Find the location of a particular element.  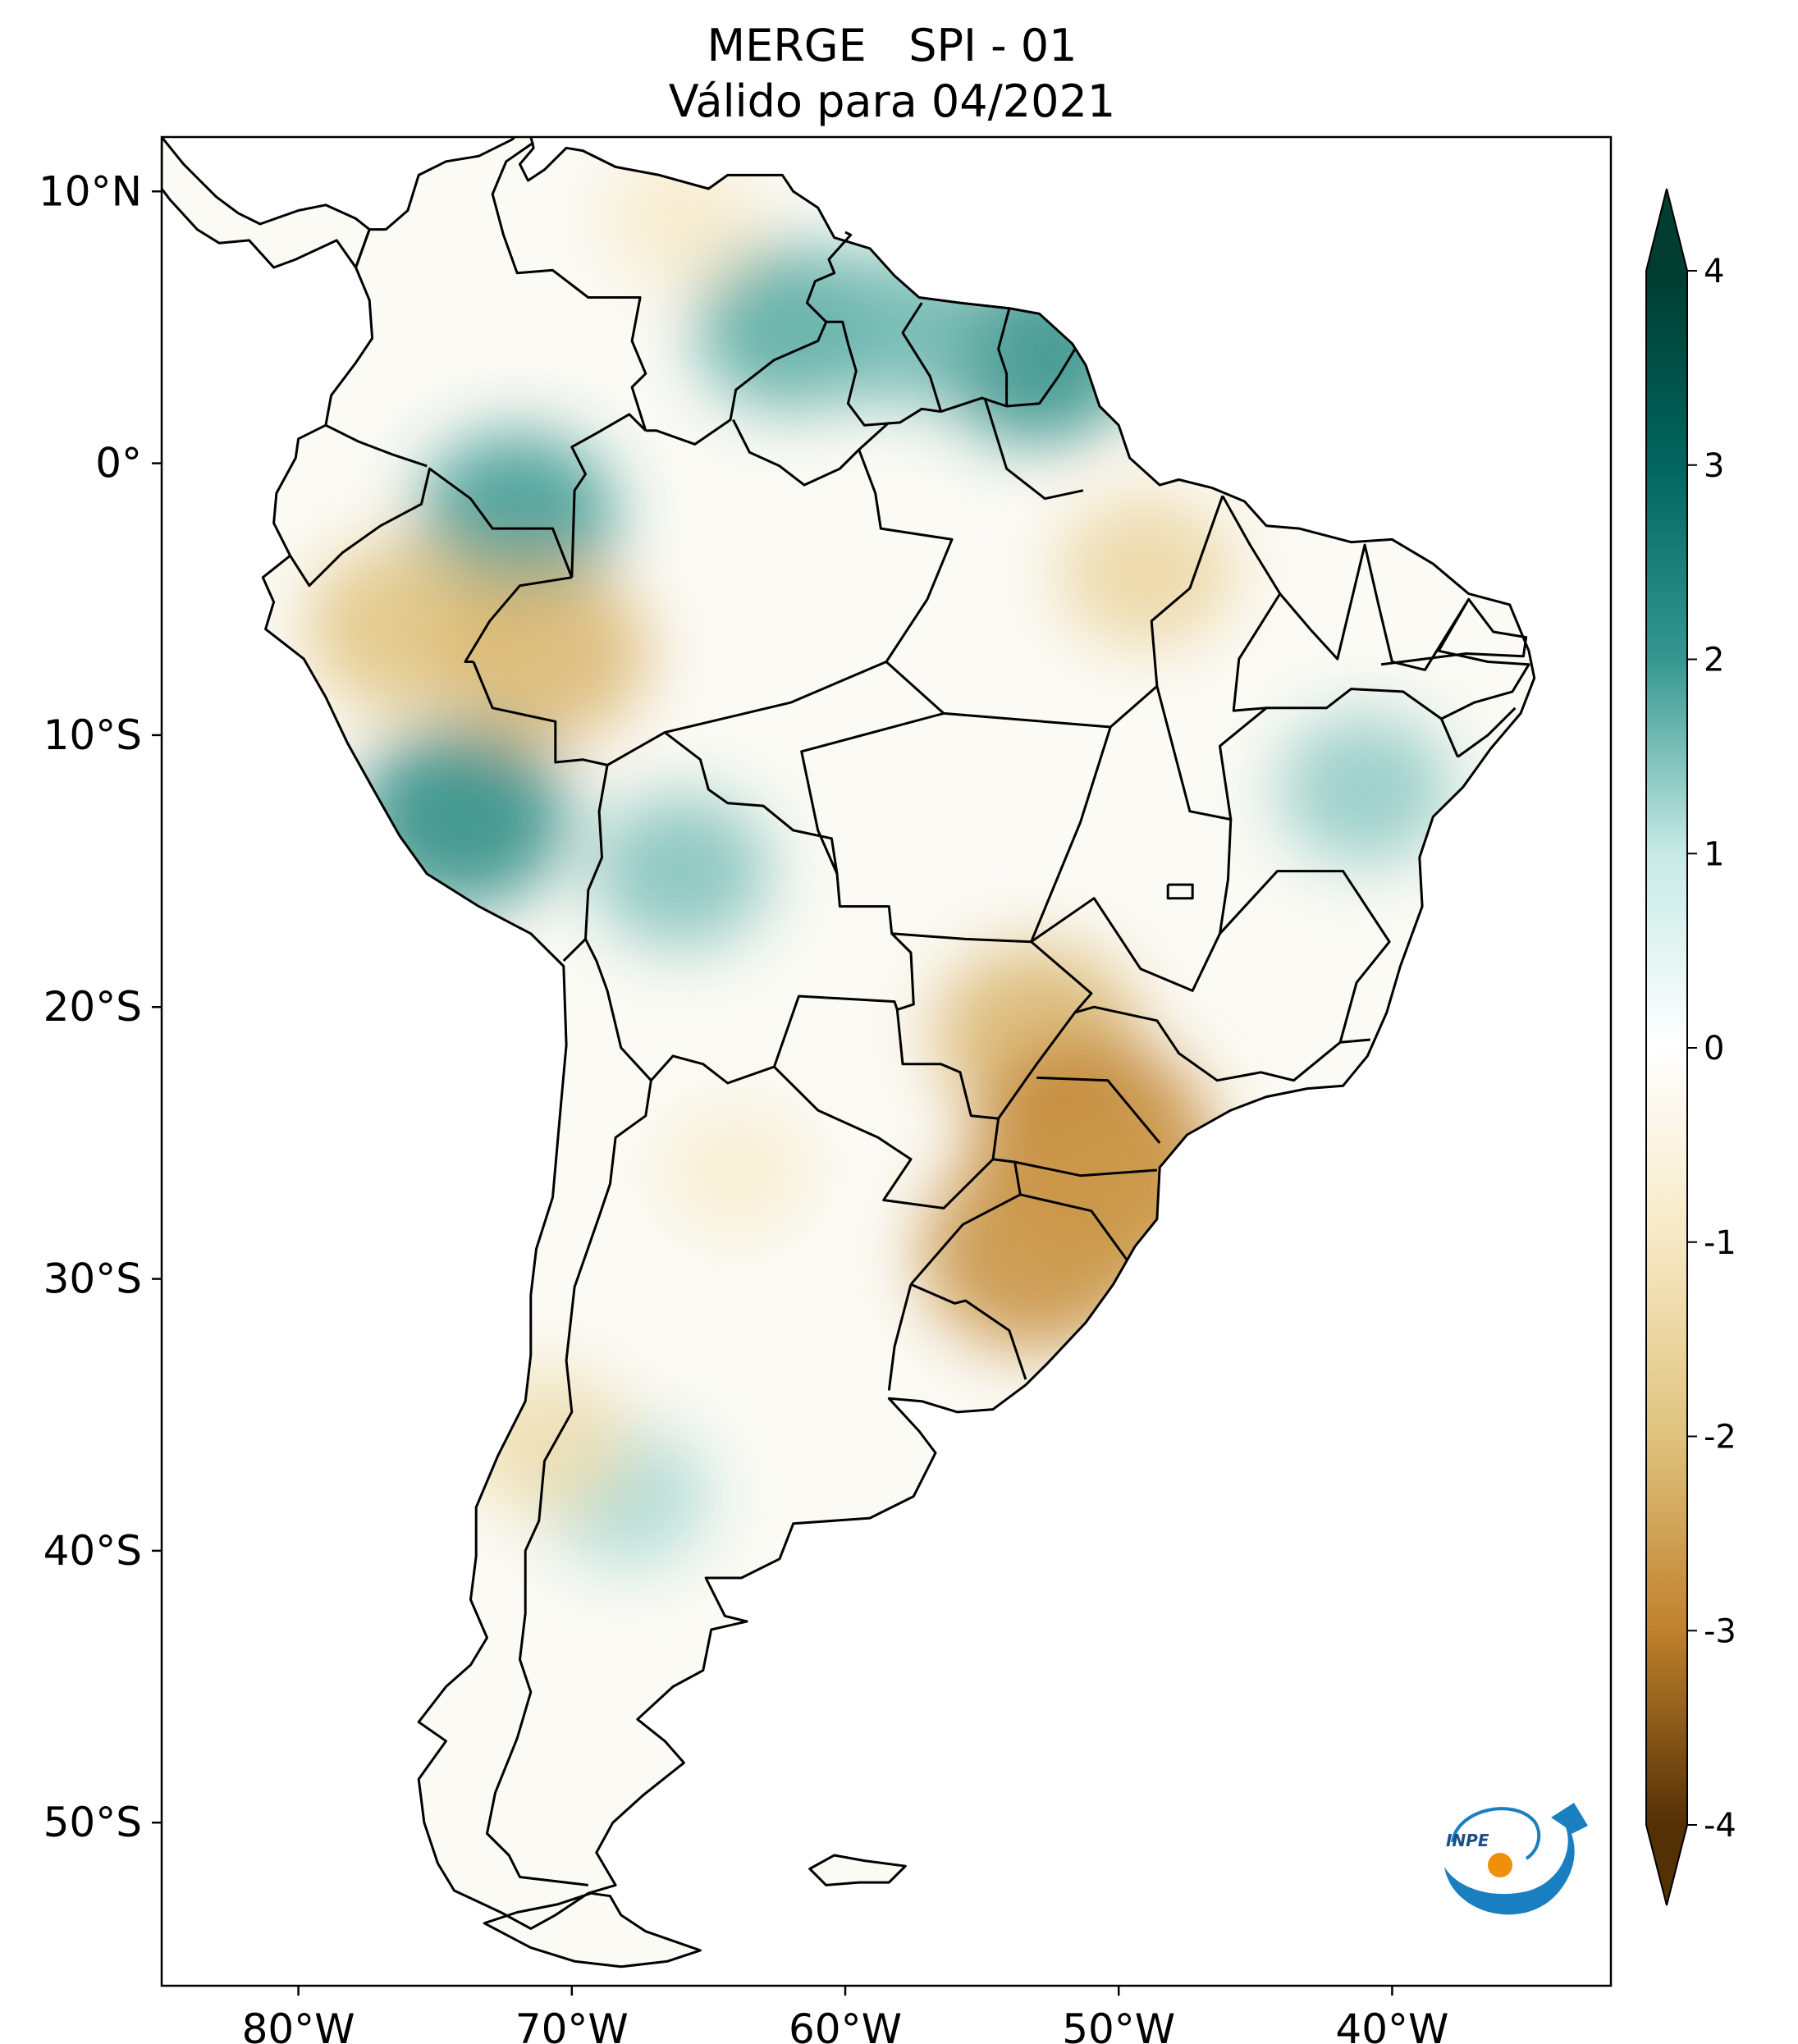

inpe-logo: INPE is located at coordinates (1516, 1859).